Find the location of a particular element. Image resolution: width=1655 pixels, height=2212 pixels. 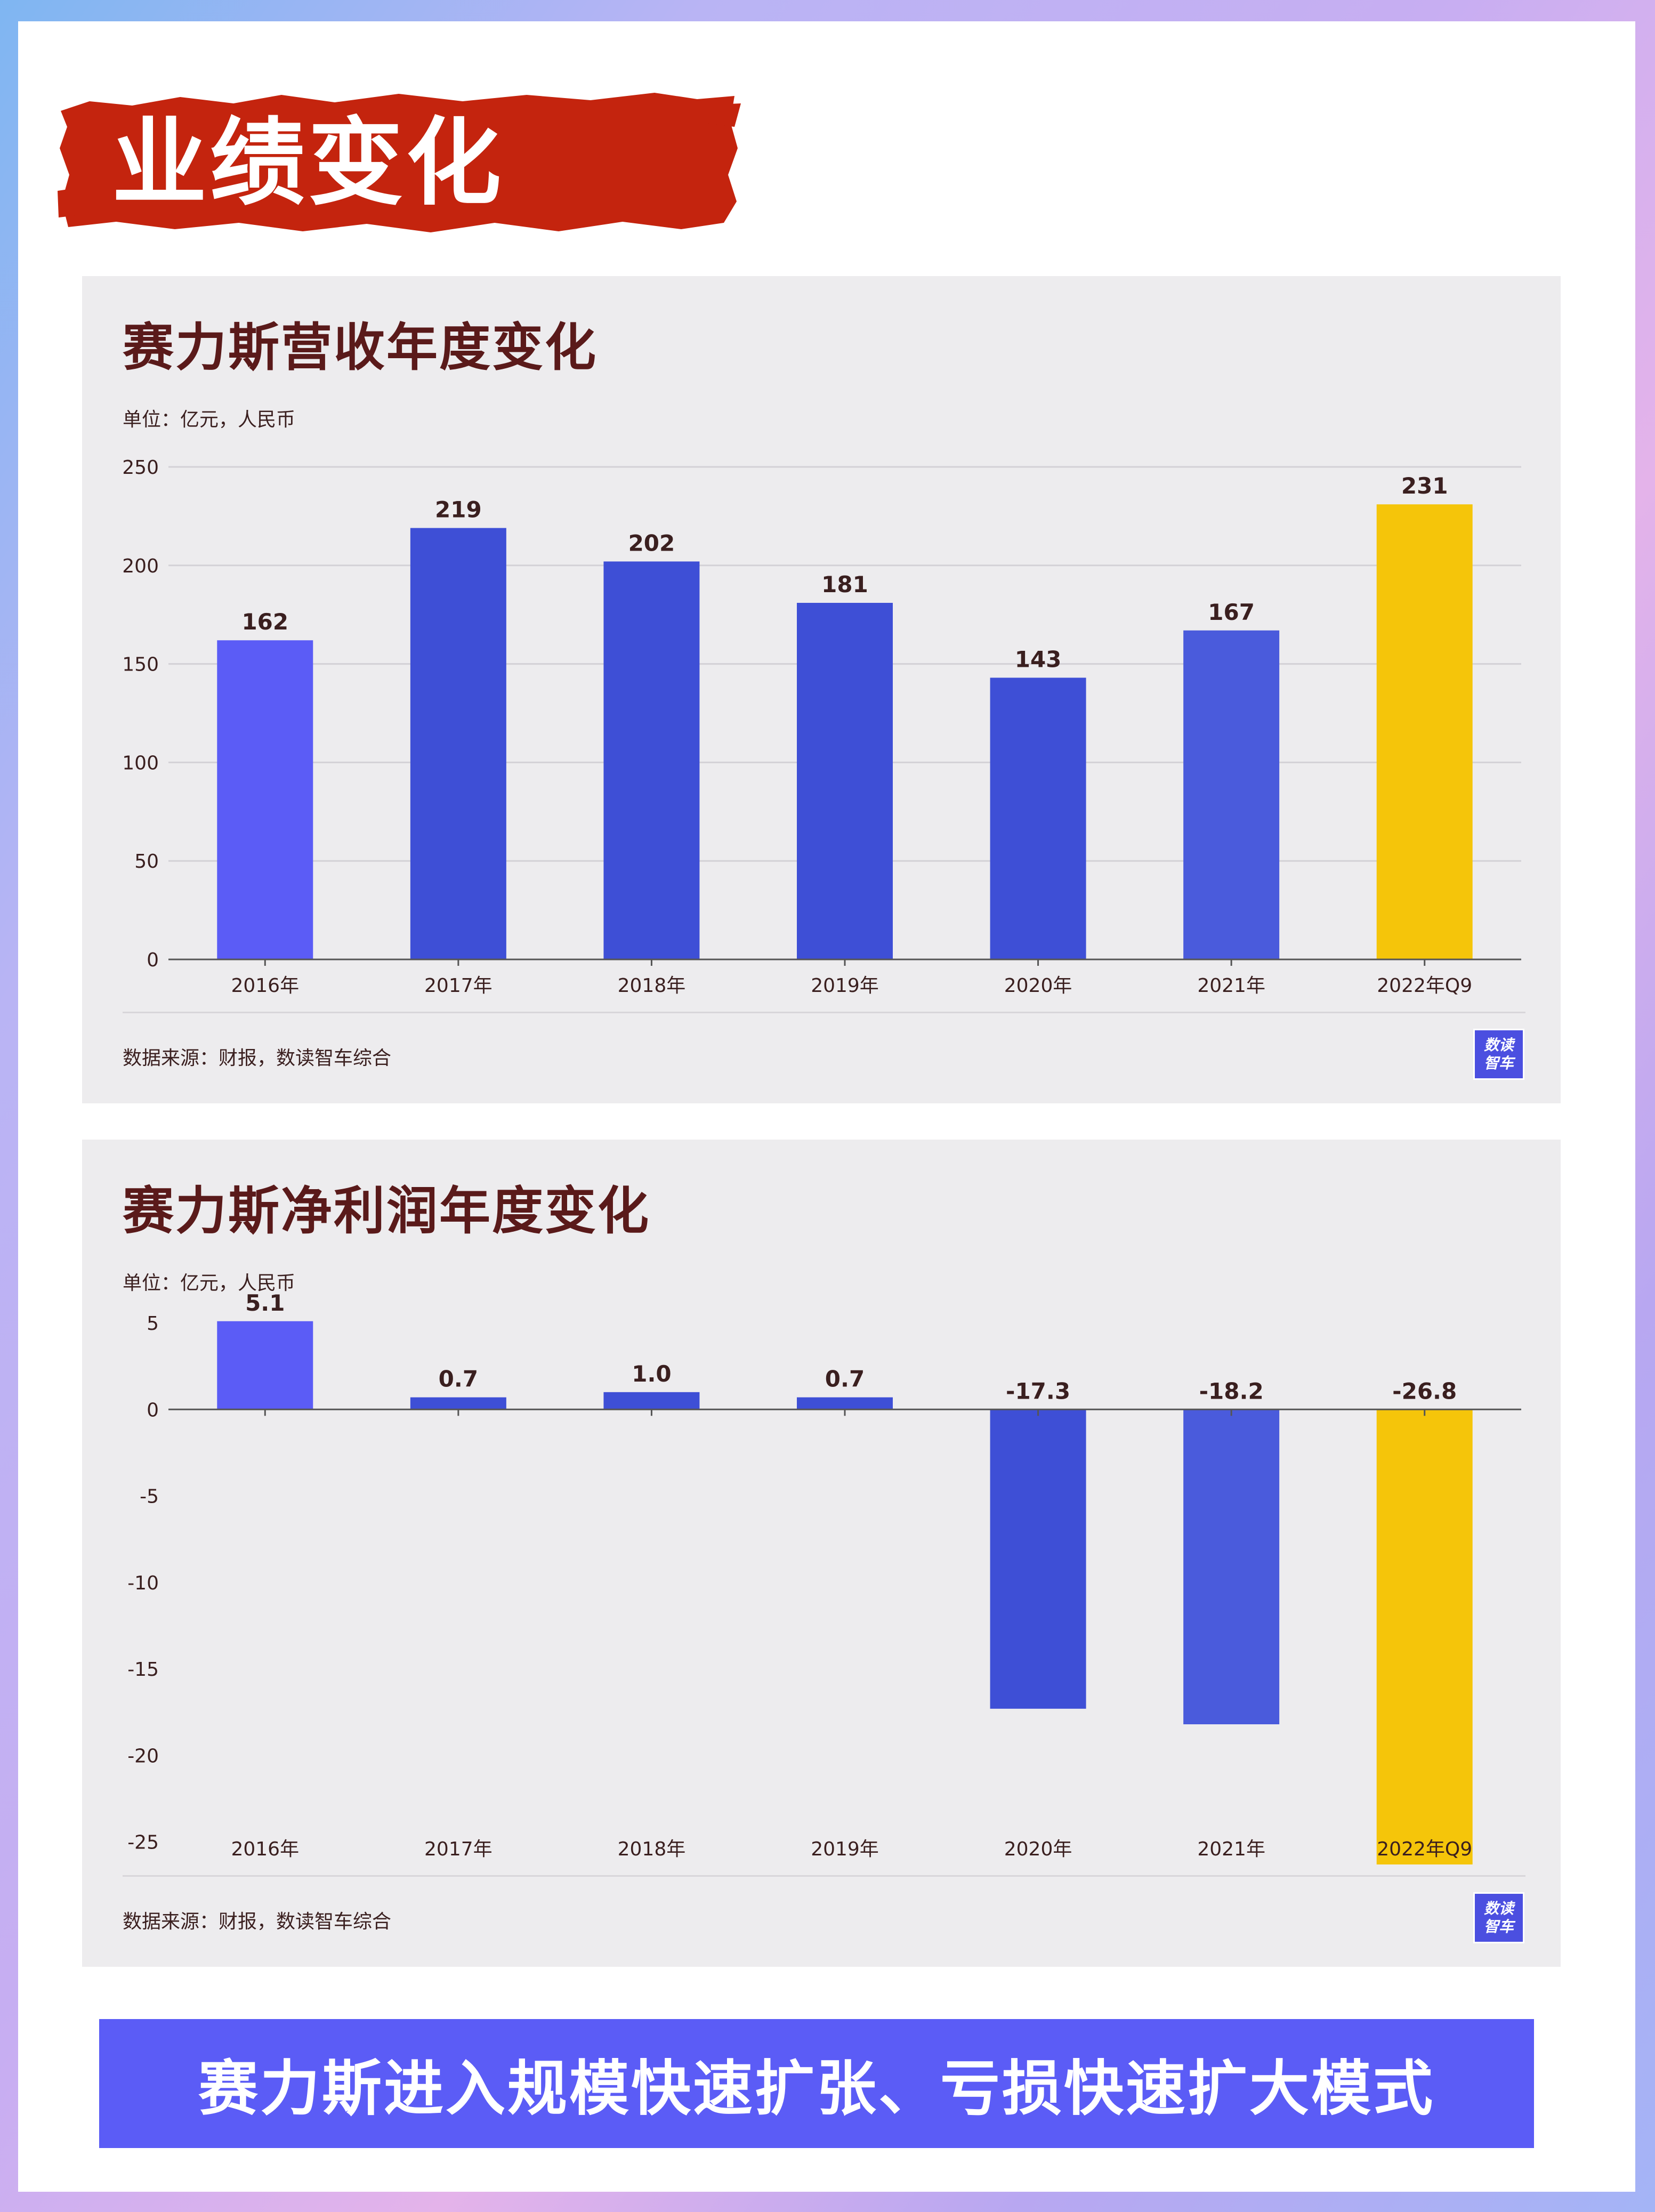

data-label: 5.1 is located at coordinates (265, 1303).